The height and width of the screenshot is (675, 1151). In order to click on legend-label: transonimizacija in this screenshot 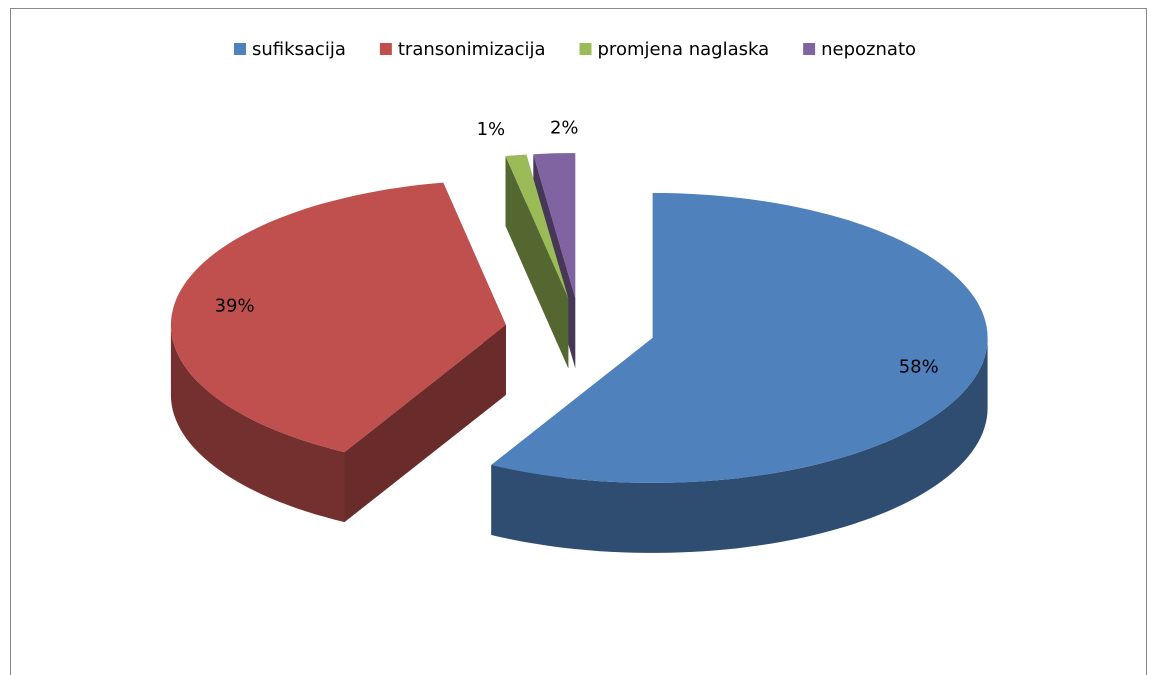, I will do `click(472, 49)`.